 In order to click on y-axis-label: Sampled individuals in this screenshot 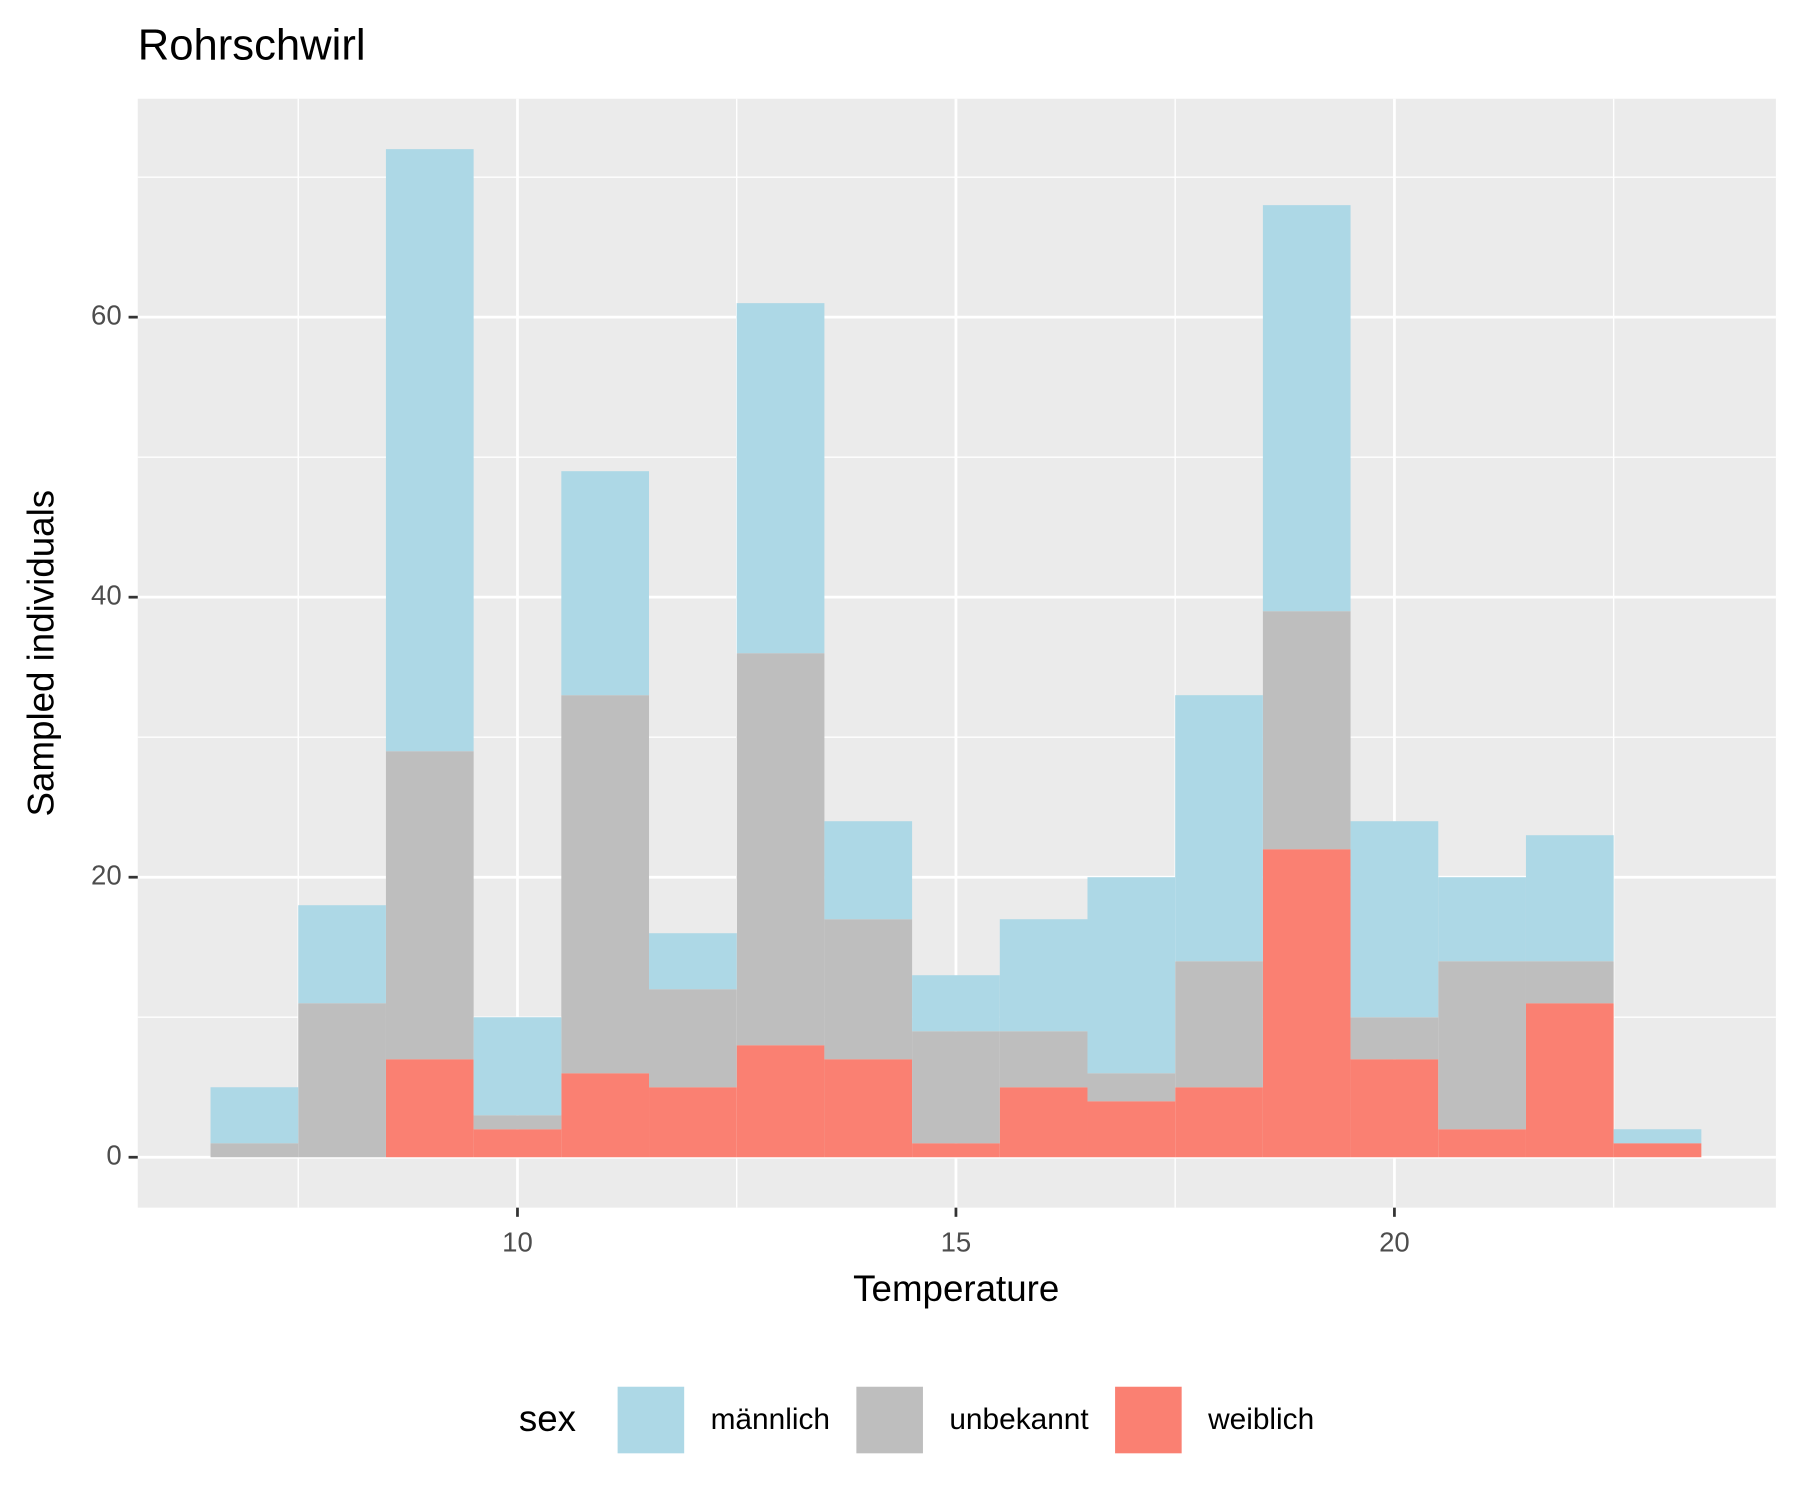, I will do `click(40, 653)`.